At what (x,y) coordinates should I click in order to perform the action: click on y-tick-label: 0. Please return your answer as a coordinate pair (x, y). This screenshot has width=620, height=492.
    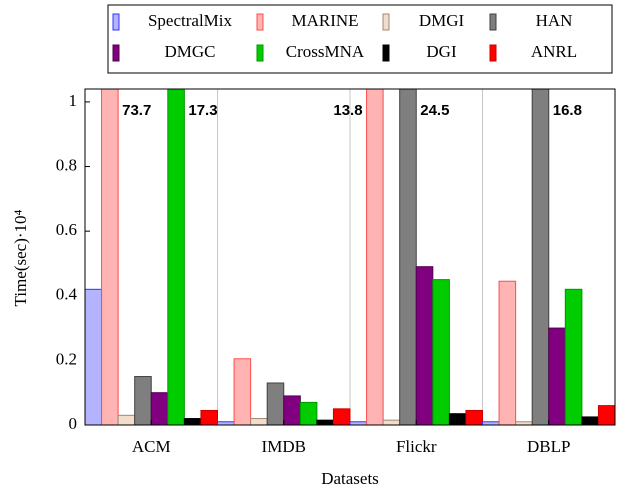
    Looking at the image, I should click on (73, 423).